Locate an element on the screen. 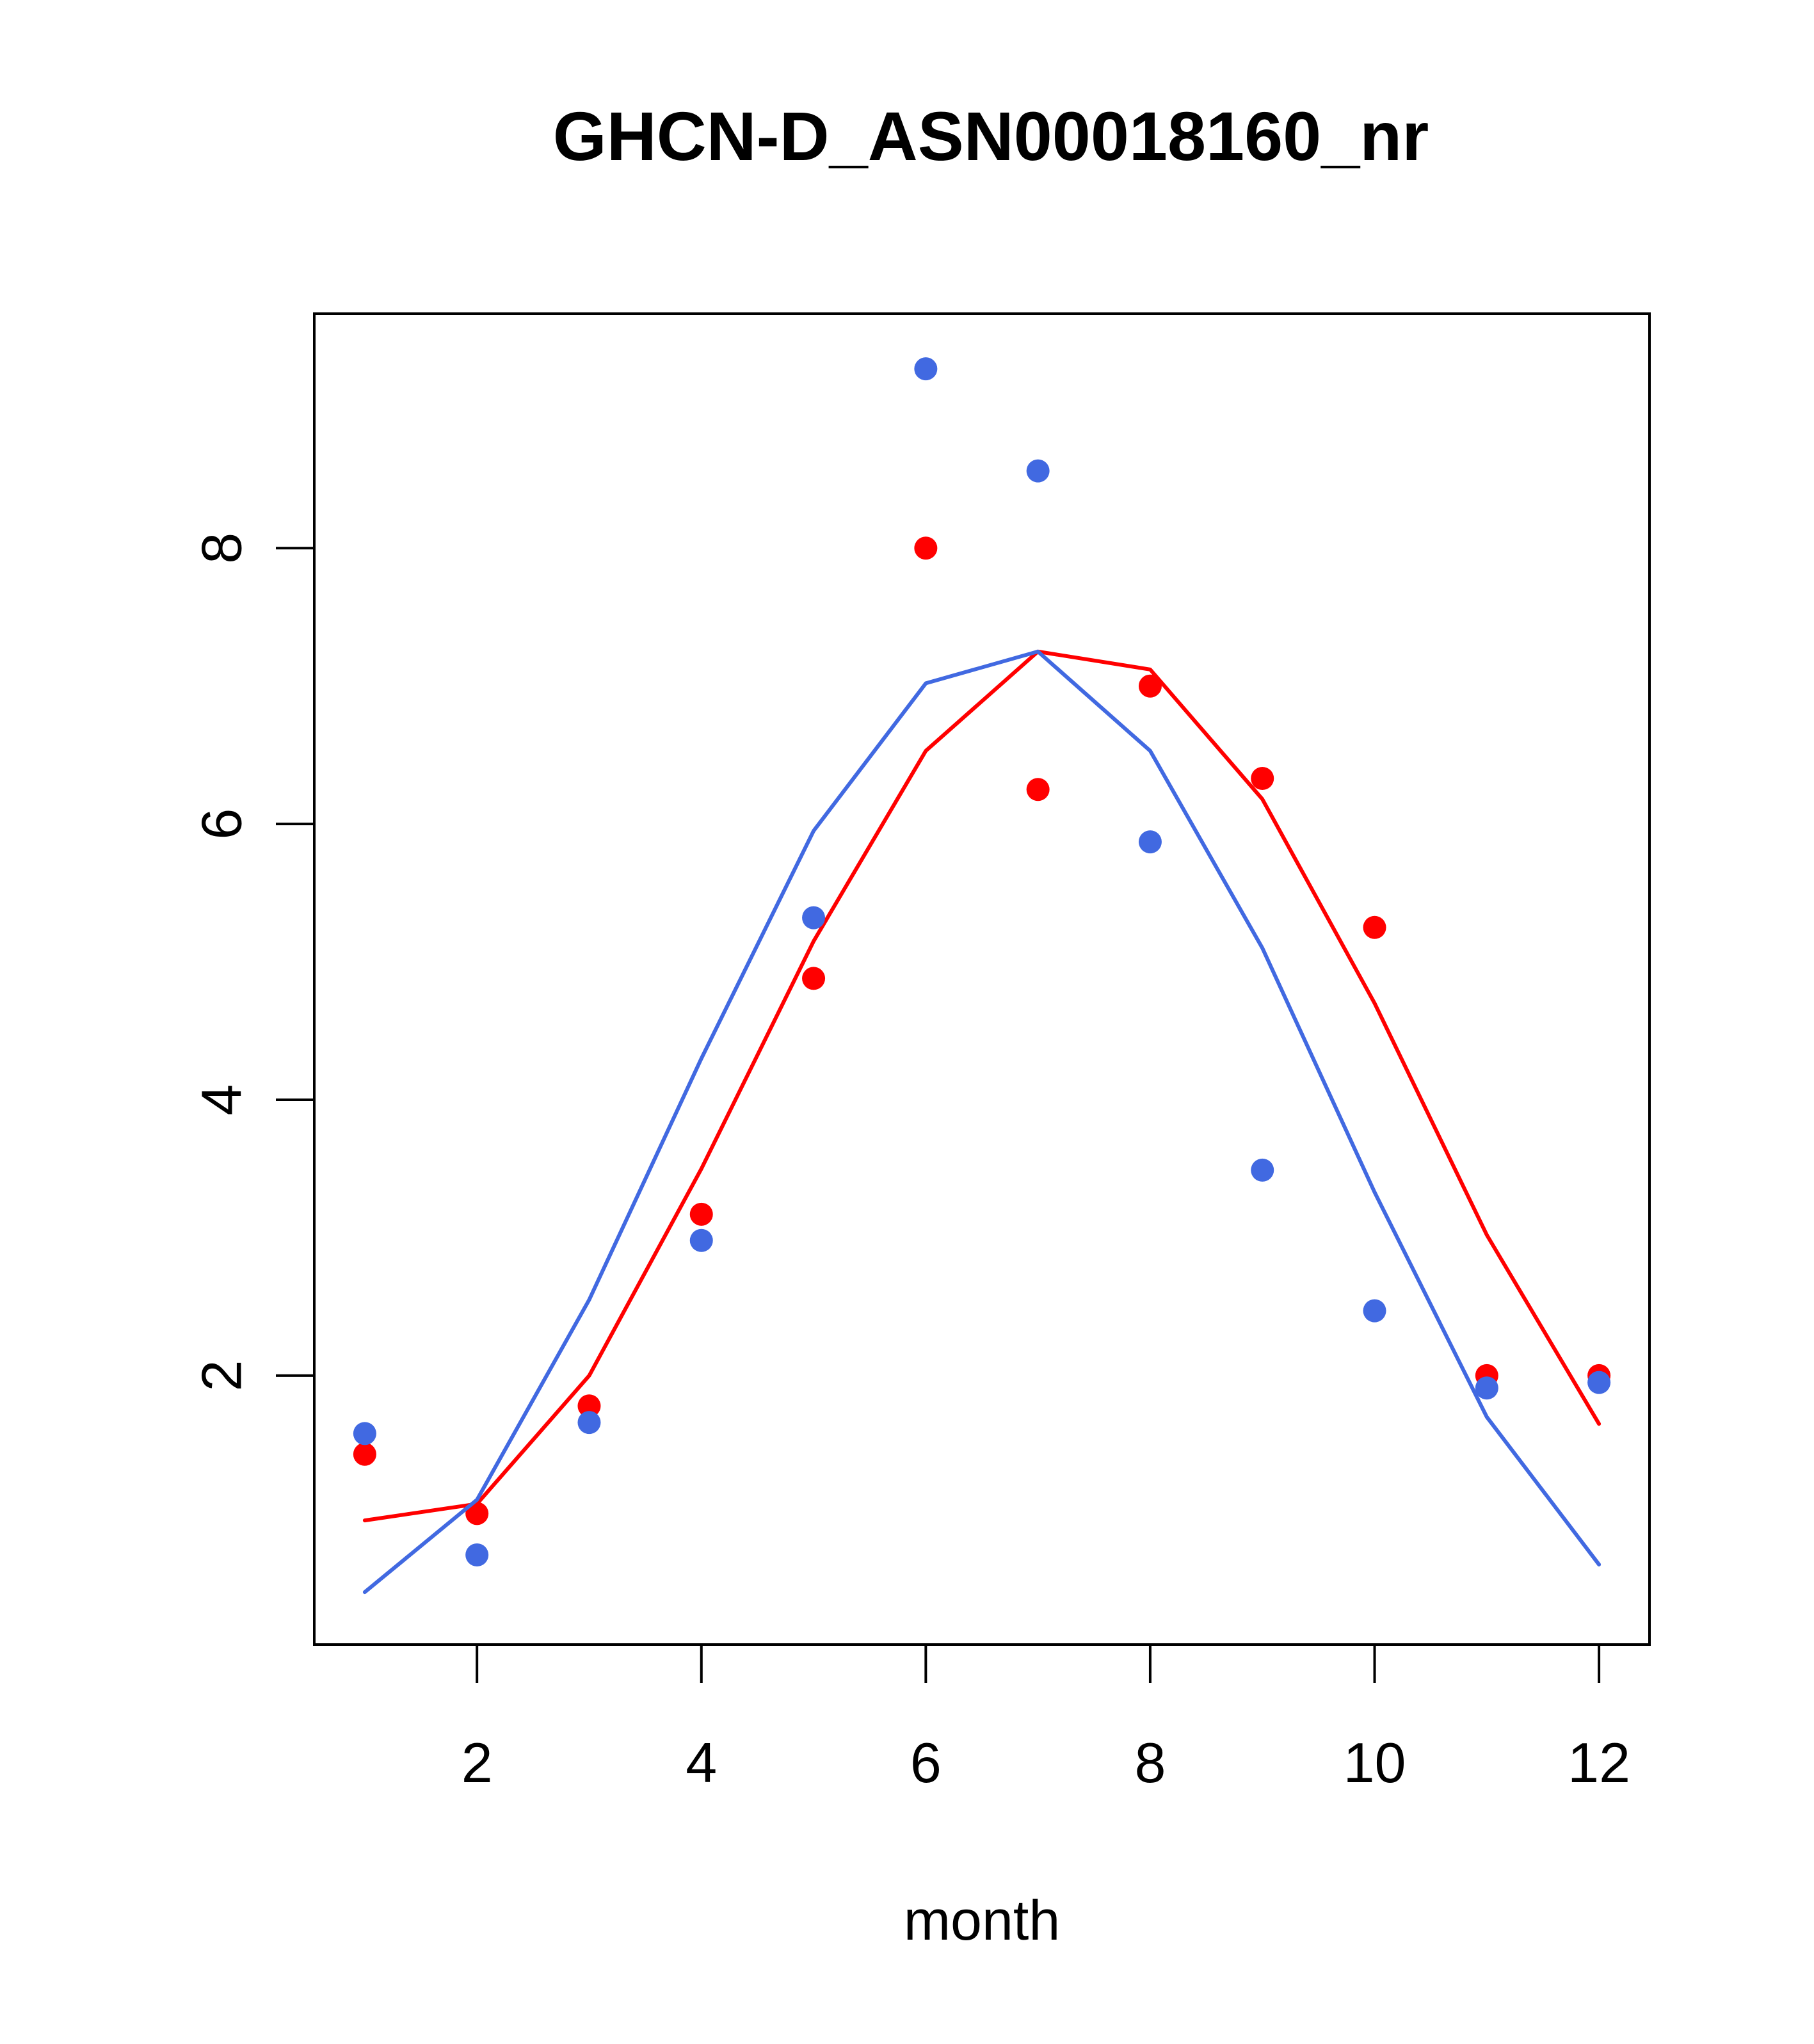 The height and width of the screenshot is (2044, 1814). y-tick-label: 4 is located at coordinates (221, 1100).